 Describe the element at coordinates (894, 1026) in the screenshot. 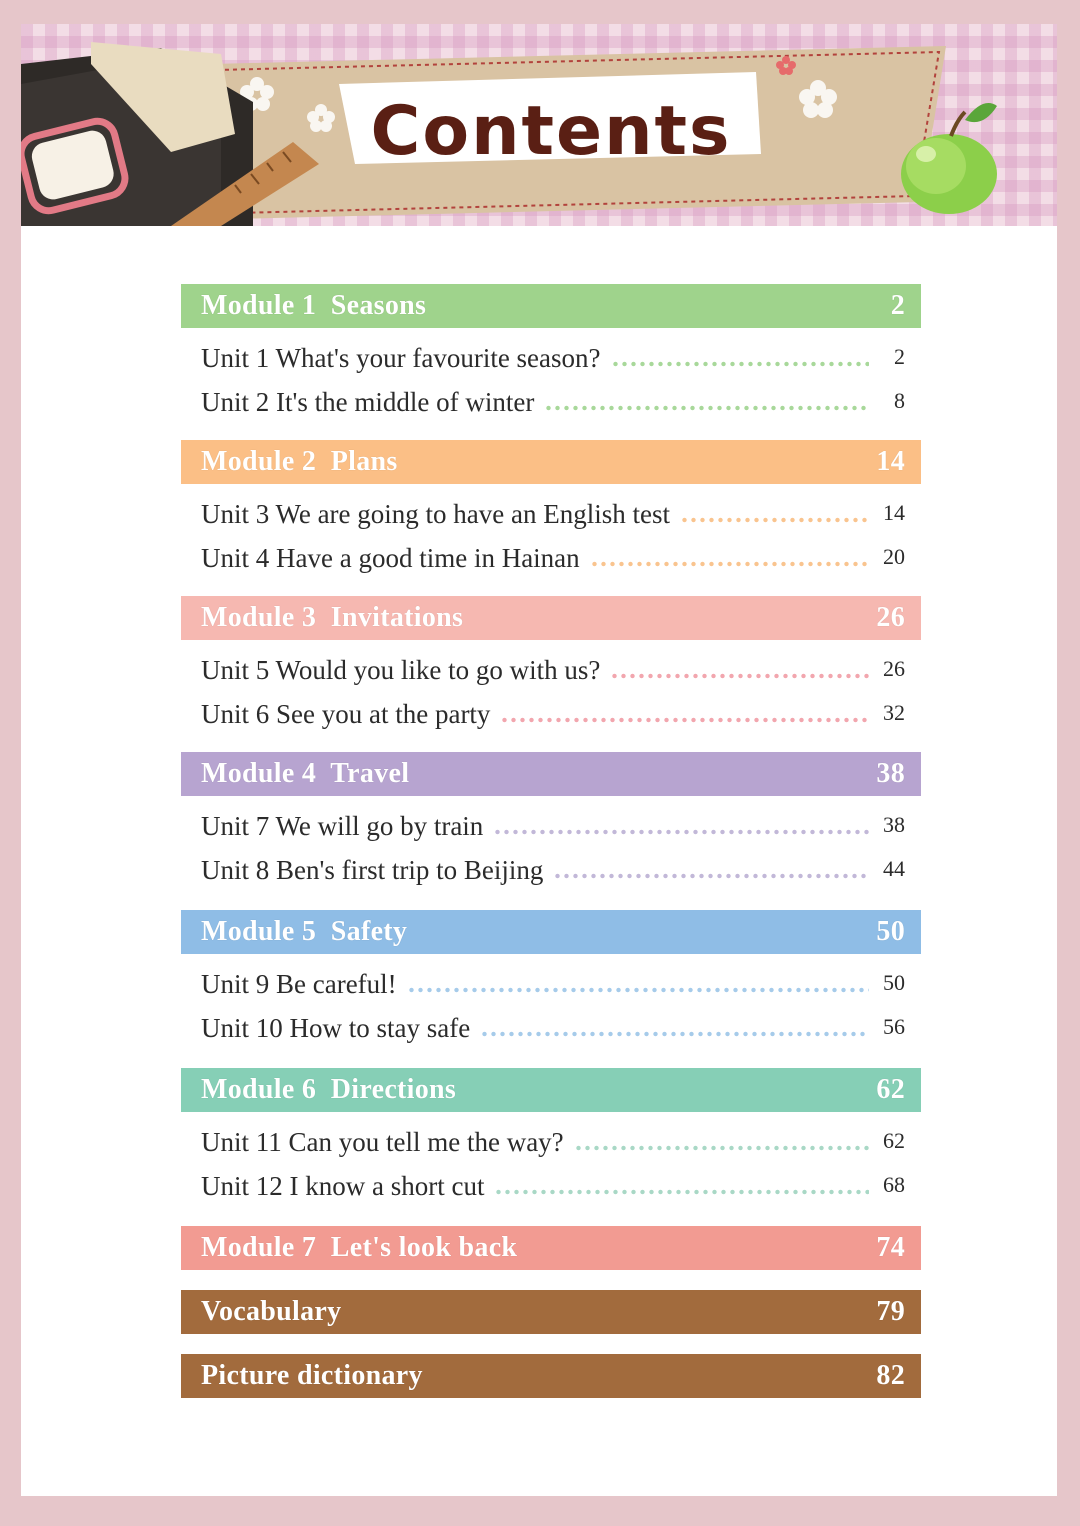

I see `unit-page: 56` at that location.